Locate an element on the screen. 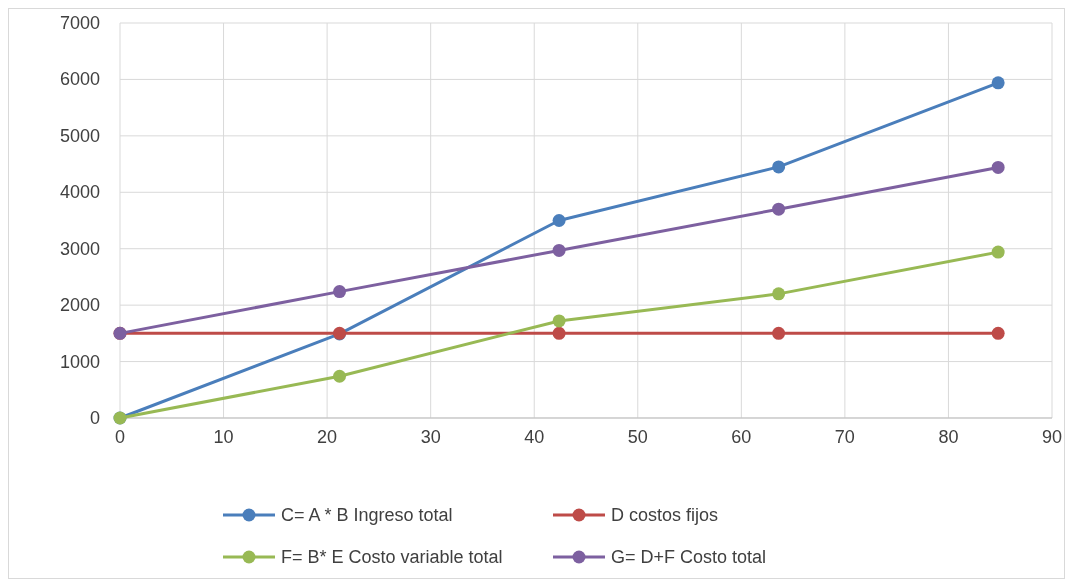 The width and height of the screenshot is (1073, 587). x-tick-label: 90 is located at coordinates (1052, 437).